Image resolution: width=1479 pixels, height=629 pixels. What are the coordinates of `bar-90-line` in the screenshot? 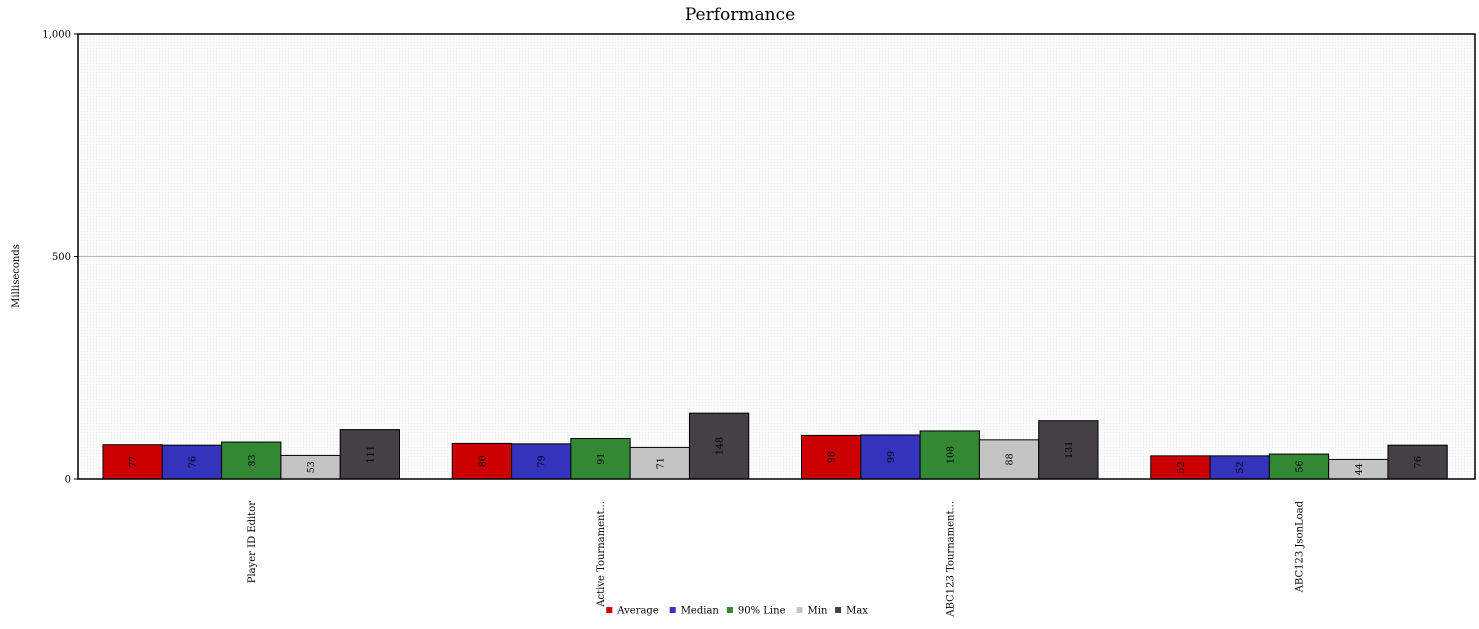 It's located at (949, 455).